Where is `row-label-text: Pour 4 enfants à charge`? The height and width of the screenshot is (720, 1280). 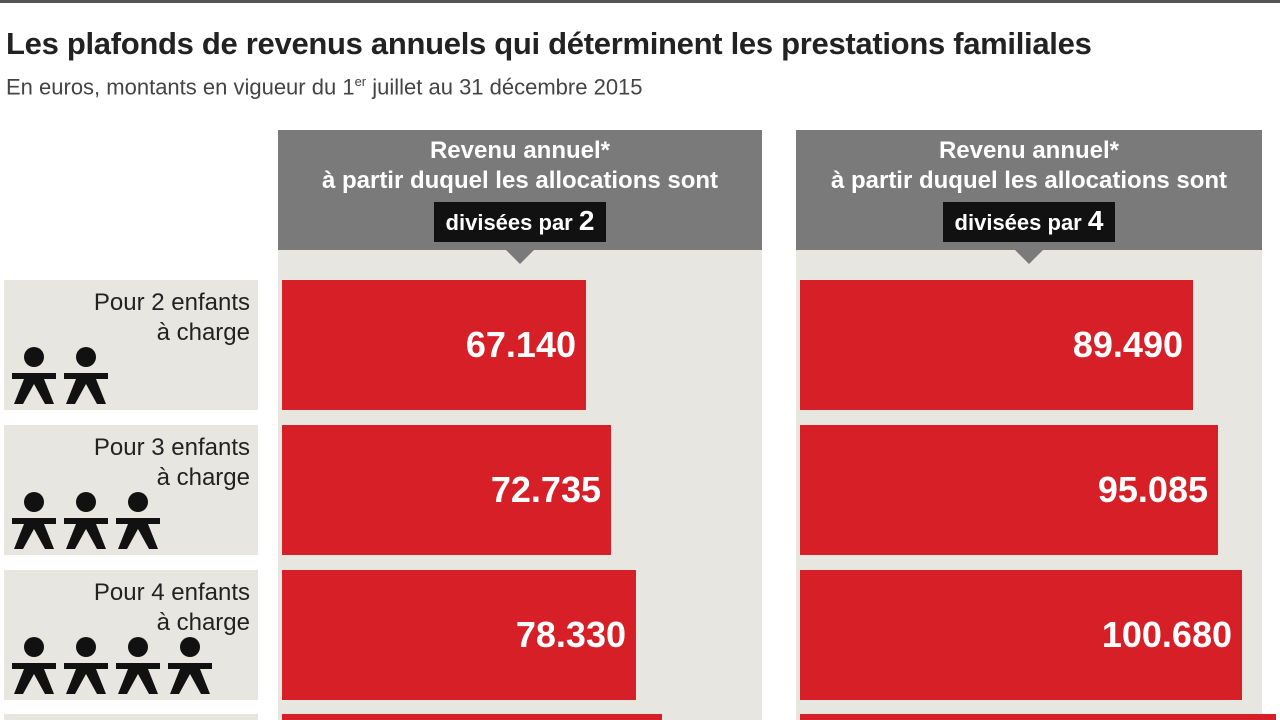 row-label-text: Pour 4 enfants à charge is located at coordinates (172, 608).